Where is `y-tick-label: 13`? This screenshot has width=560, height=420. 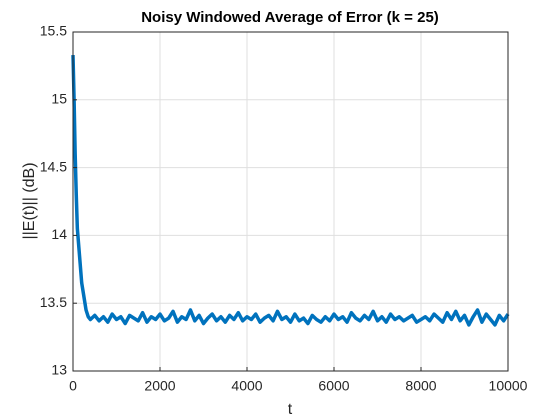 y-tick-label: 13 is located at coordinates (59, 370).